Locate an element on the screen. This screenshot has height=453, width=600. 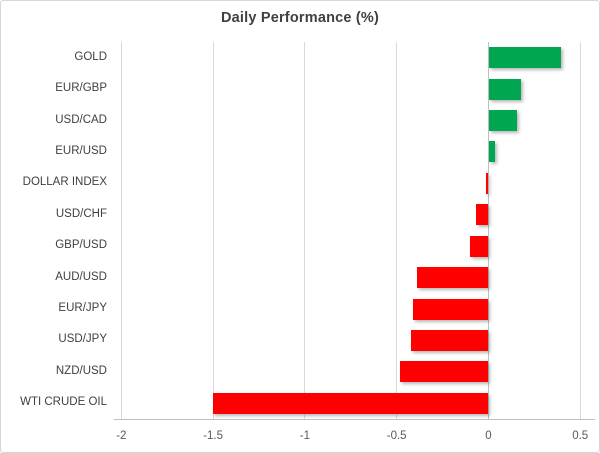
category-label-usd-cad: USD/CAD is located at coordinates (81, 119).